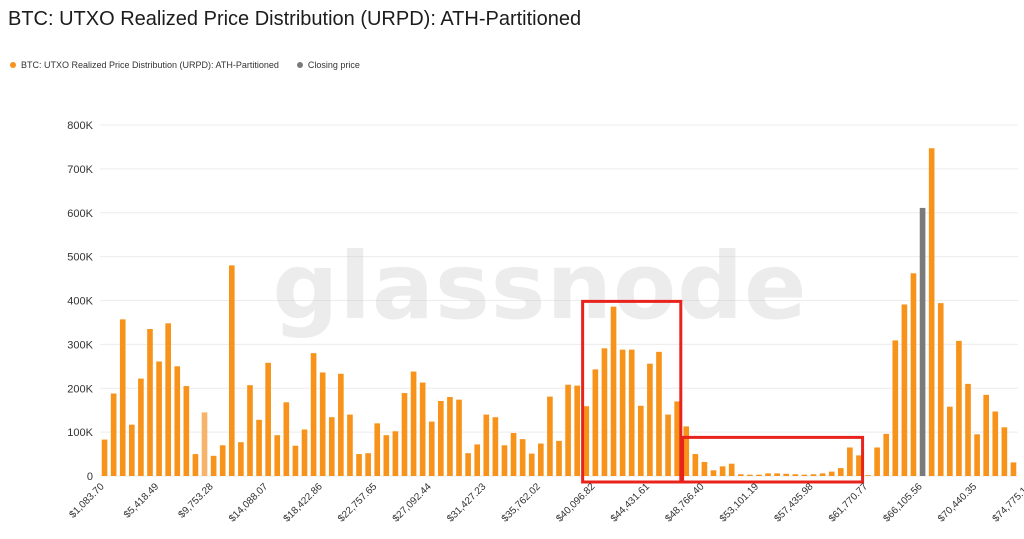 This screenshot has width=1024, height=539. What do you see at coordinates (922, 341) in the screenshot?
I see `closing-price-bar` at bounding box center [922, 341].